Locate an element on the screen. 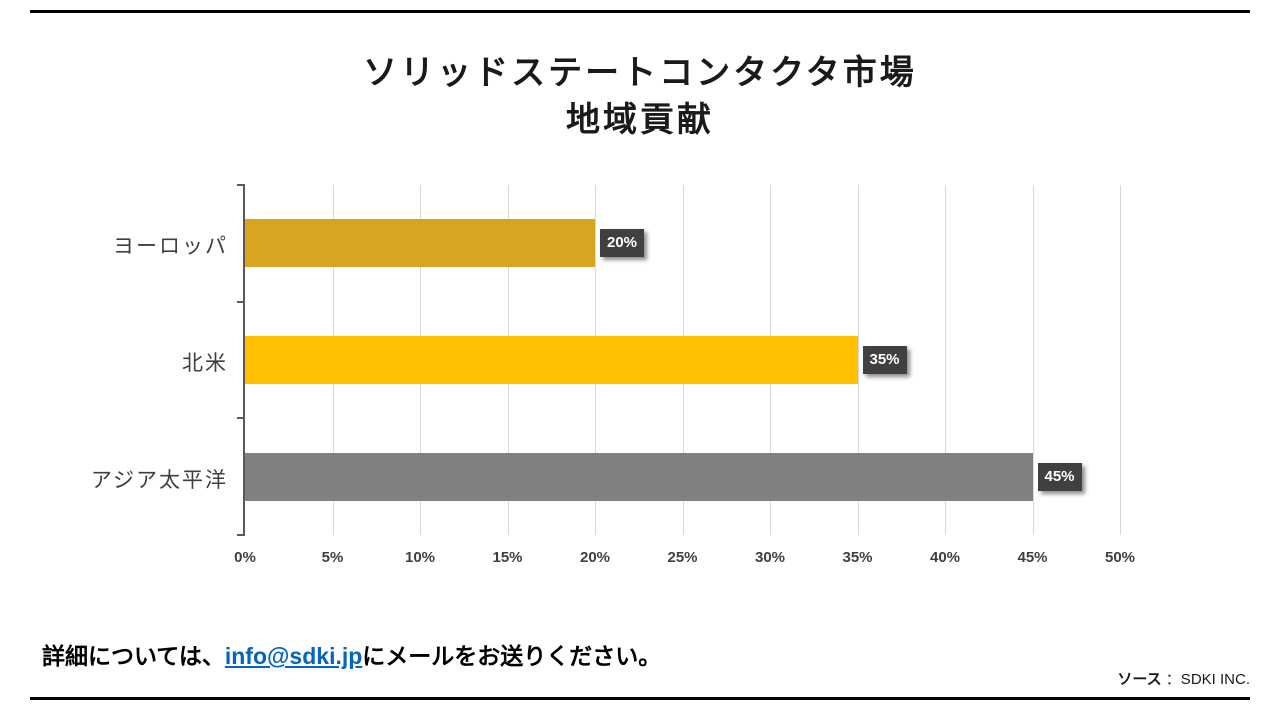  chart-title-line2: 地域貢献 is located at coordinates (640, 120).